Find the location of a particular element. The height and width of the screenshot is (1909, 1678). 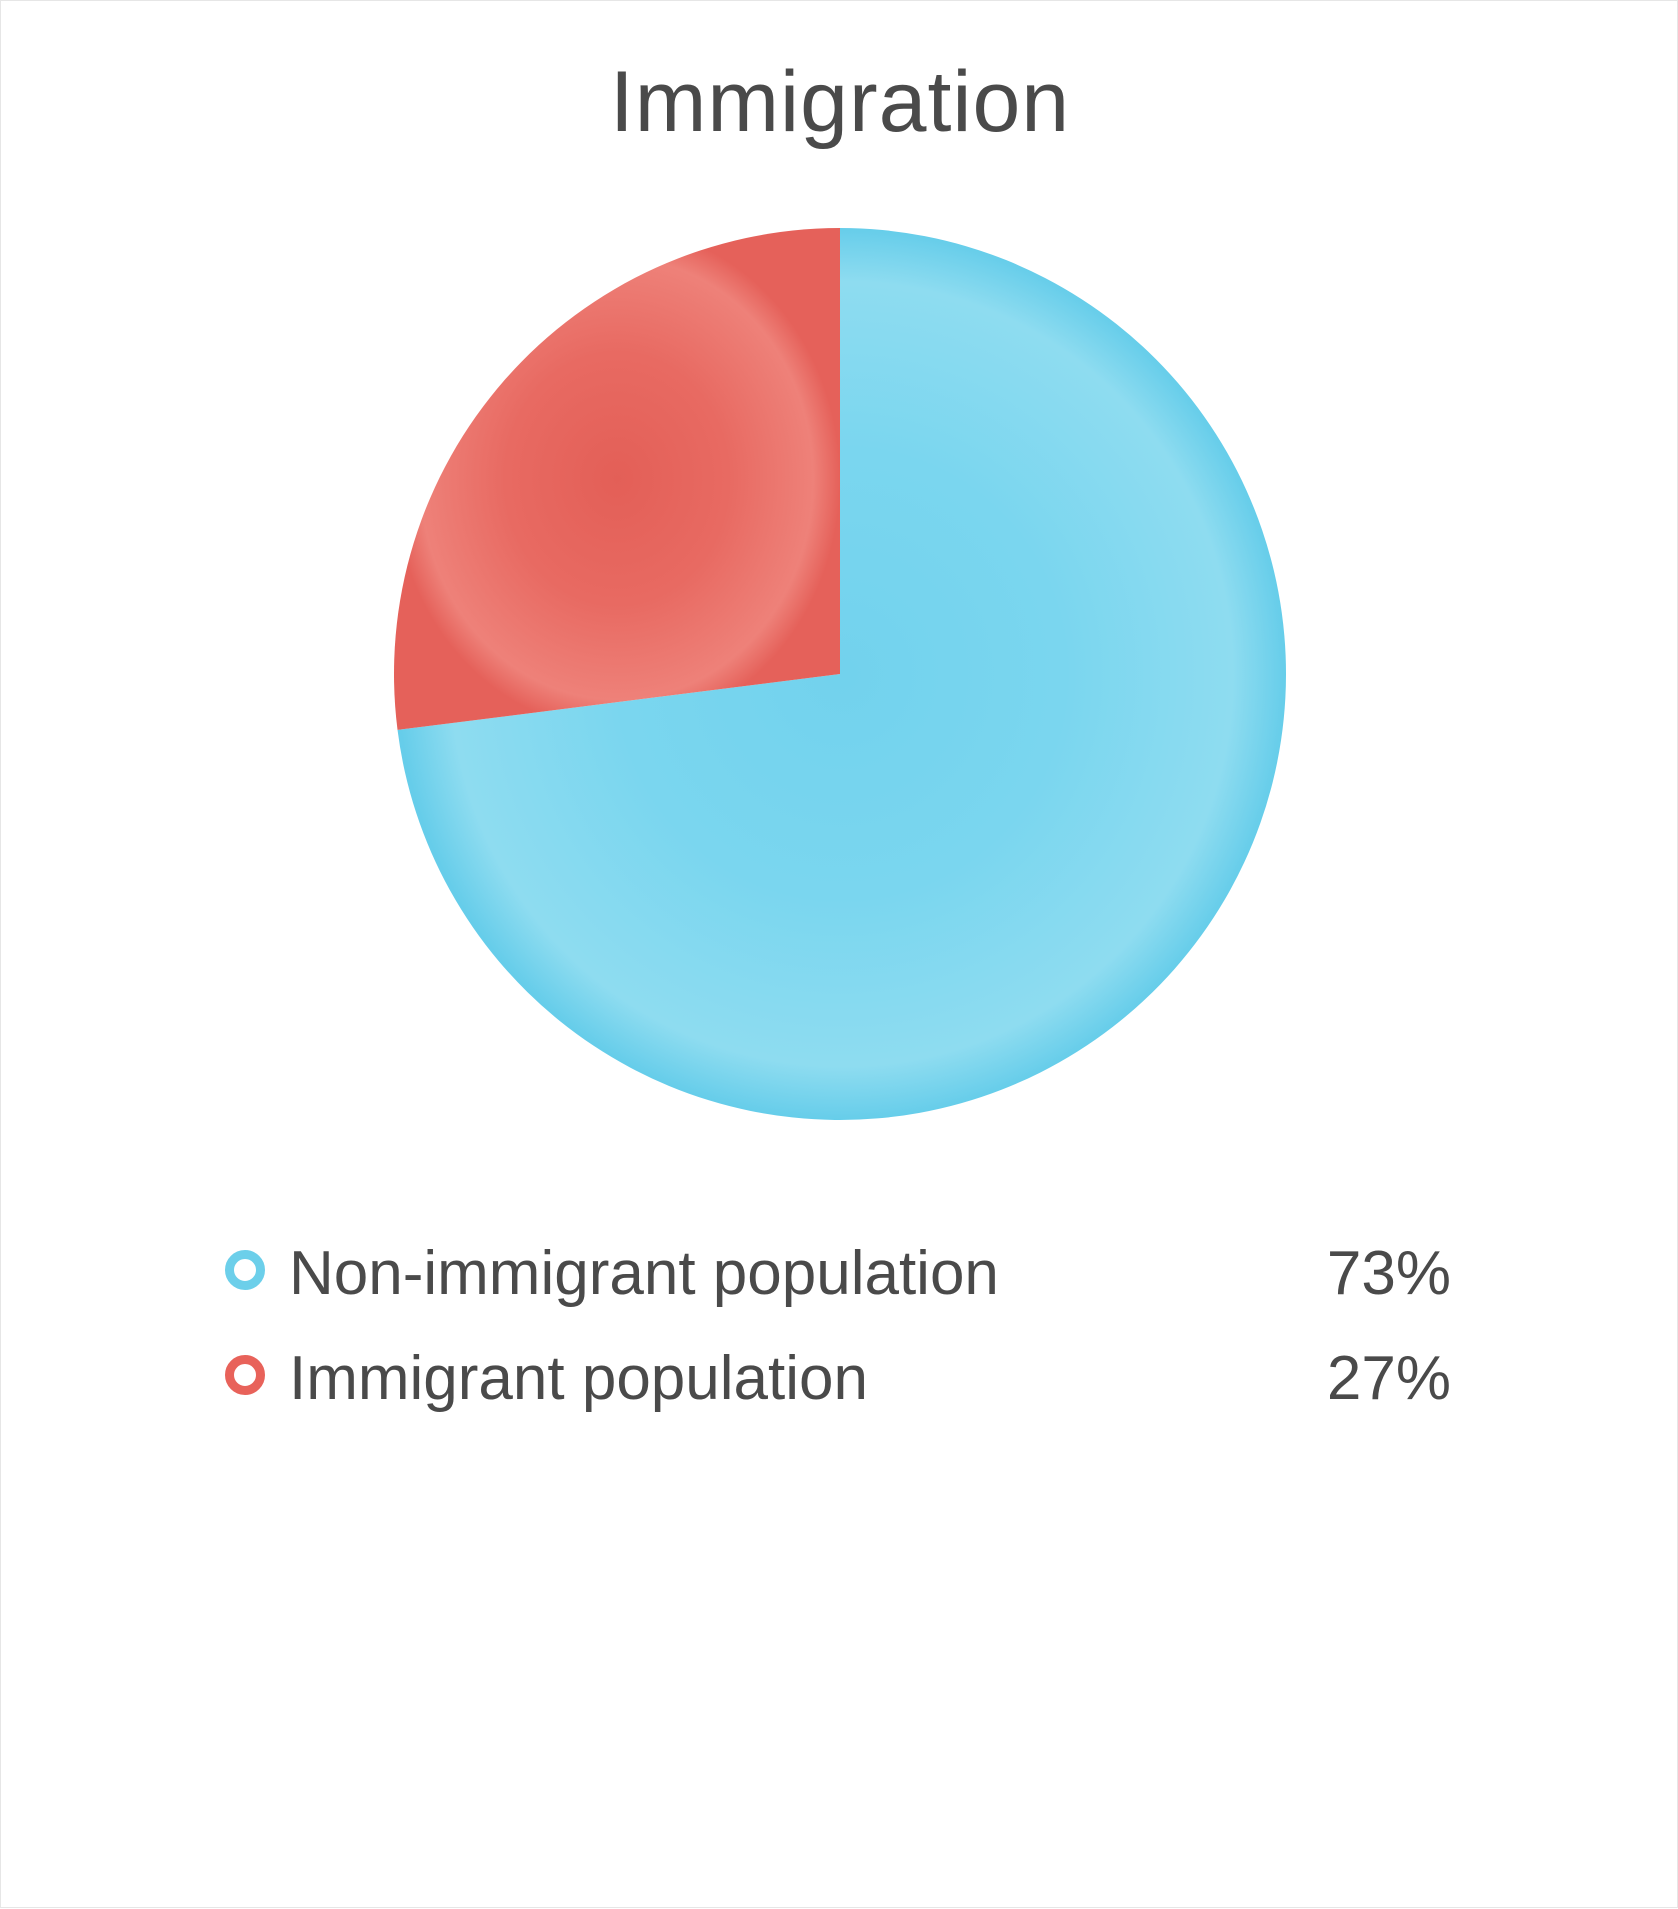

legend-label: Immigrant population is located at coordinates (578, 1378).